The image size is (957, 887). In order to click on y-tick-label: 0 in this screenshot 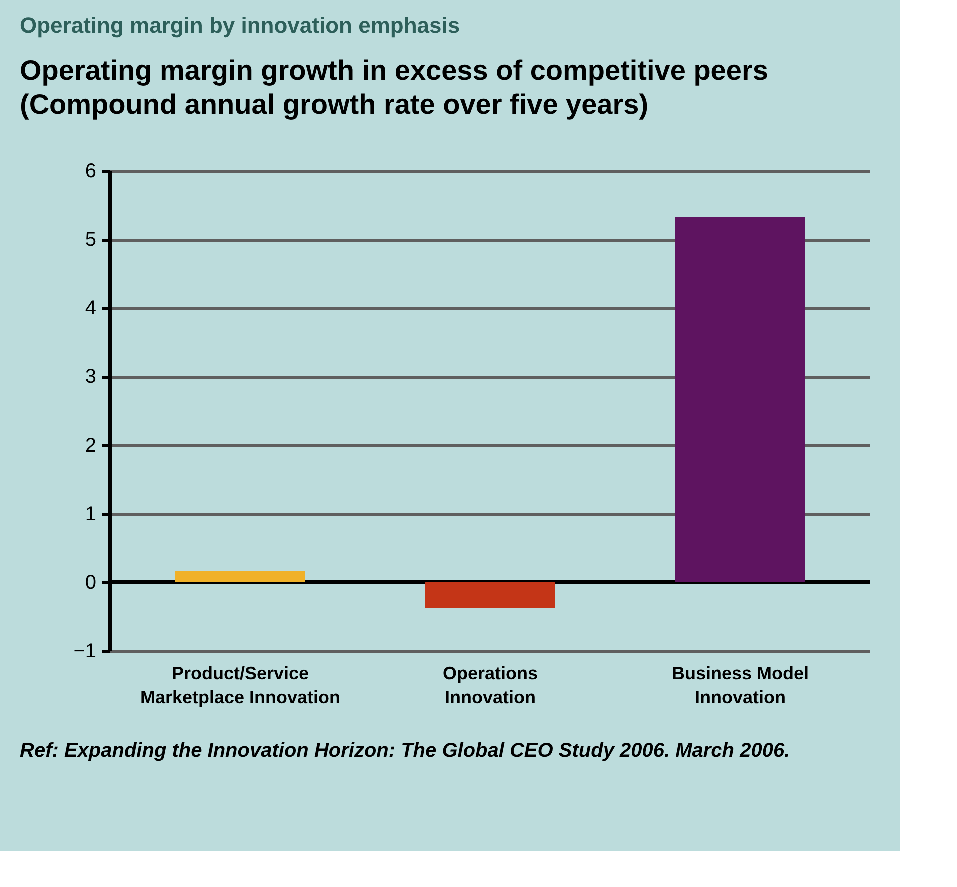, I will do `click(90, 583)`.